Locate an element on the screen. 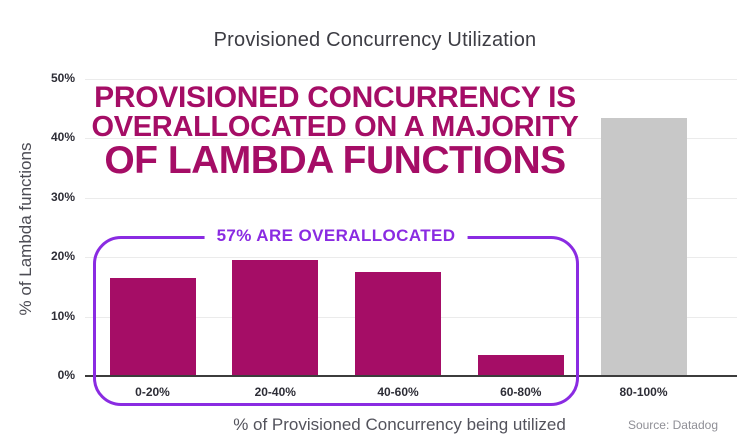 Image resolution: width=750 pixels, height=446 pixels. source-credit: Source: Datadog is located at coordinates (672, 425).